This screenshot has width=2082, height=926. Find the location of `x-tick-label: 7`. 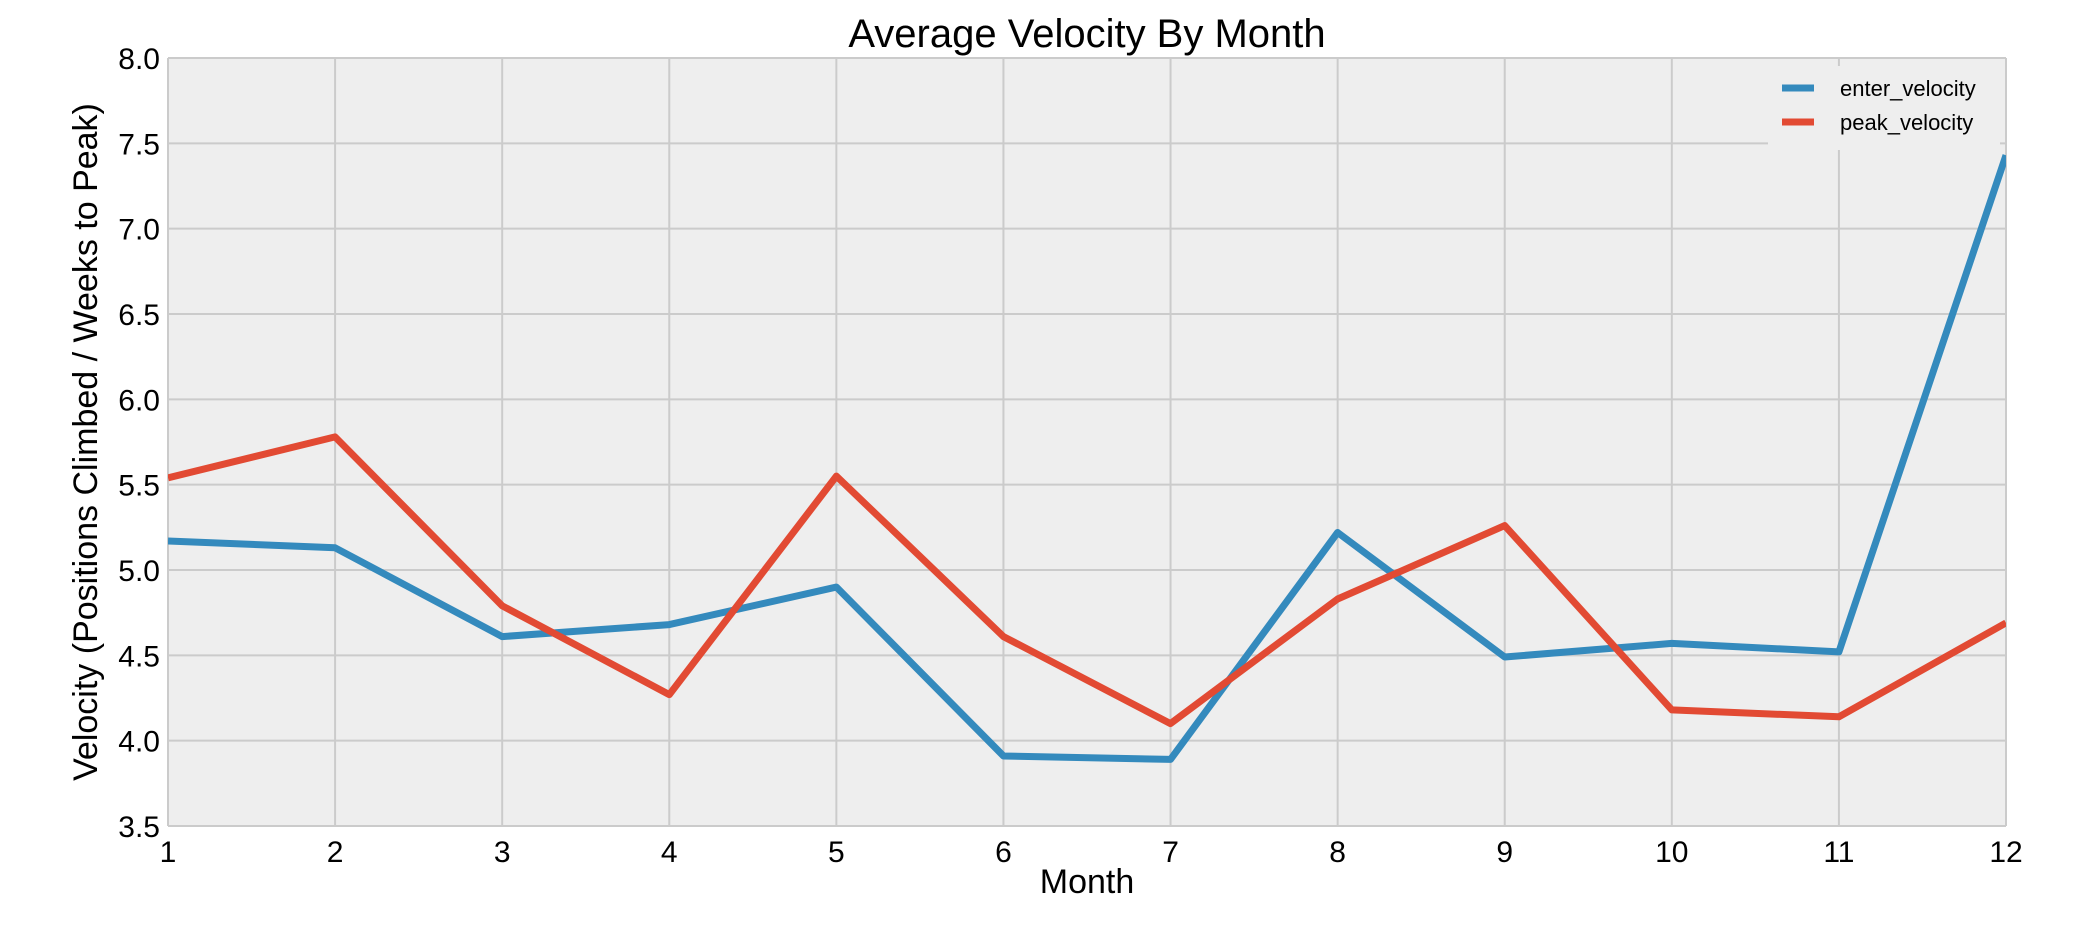

x-tick-label: 7 is located at coordinates (1170, 852).